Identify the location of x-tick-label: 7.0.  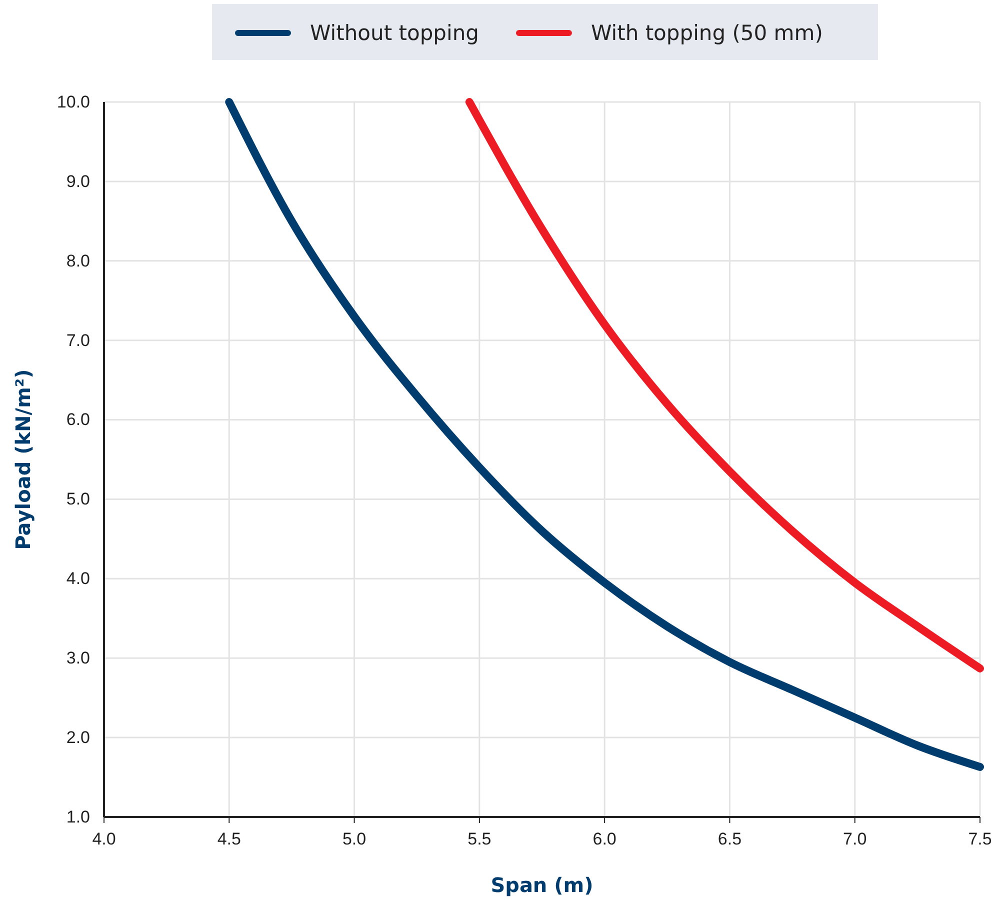
(855, 839).